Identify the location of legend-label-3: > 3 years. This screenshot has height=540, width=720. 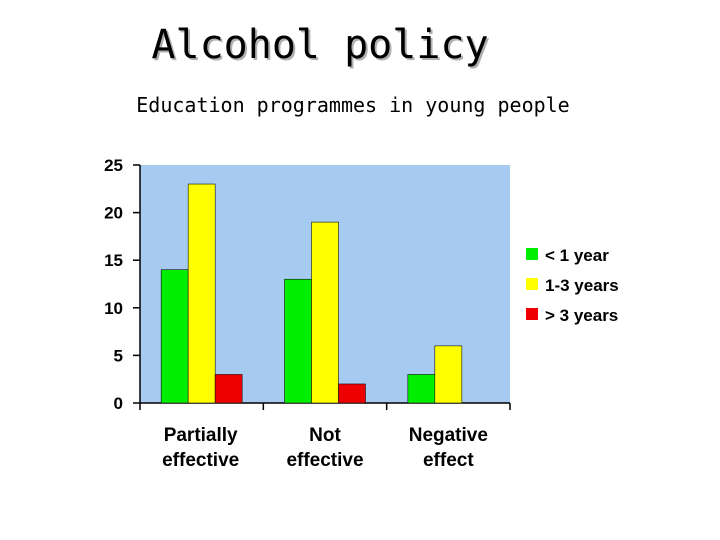
(581, 315).